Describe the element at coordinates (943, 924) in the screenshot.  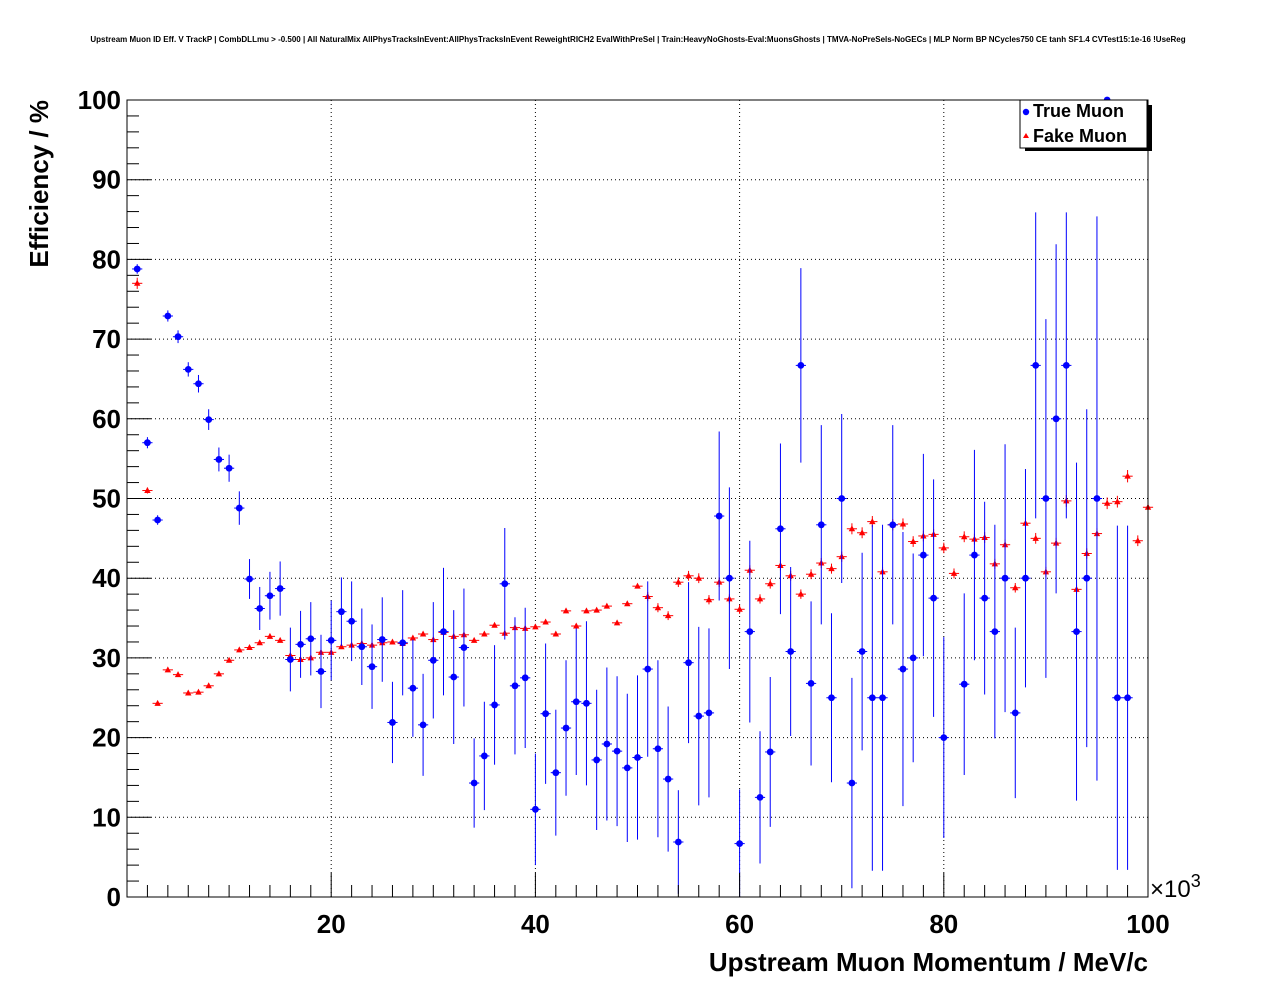
I see `x-tick-label: 80` at that location.